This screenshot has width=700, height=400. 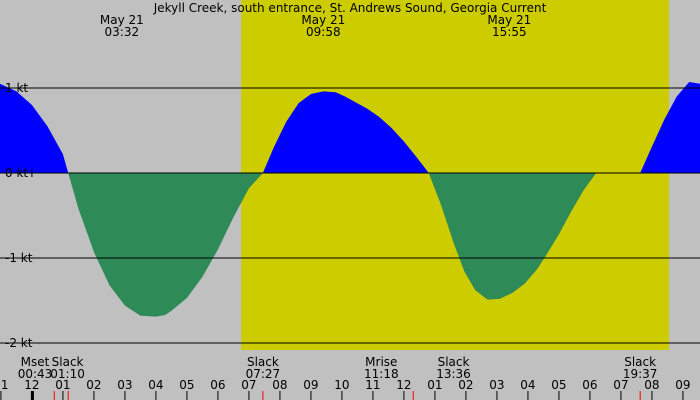 What do you see at coordinates (35, 362) in the screenshot?
I see `annotation-line-1: Mset` at bounding box center [35, 362].